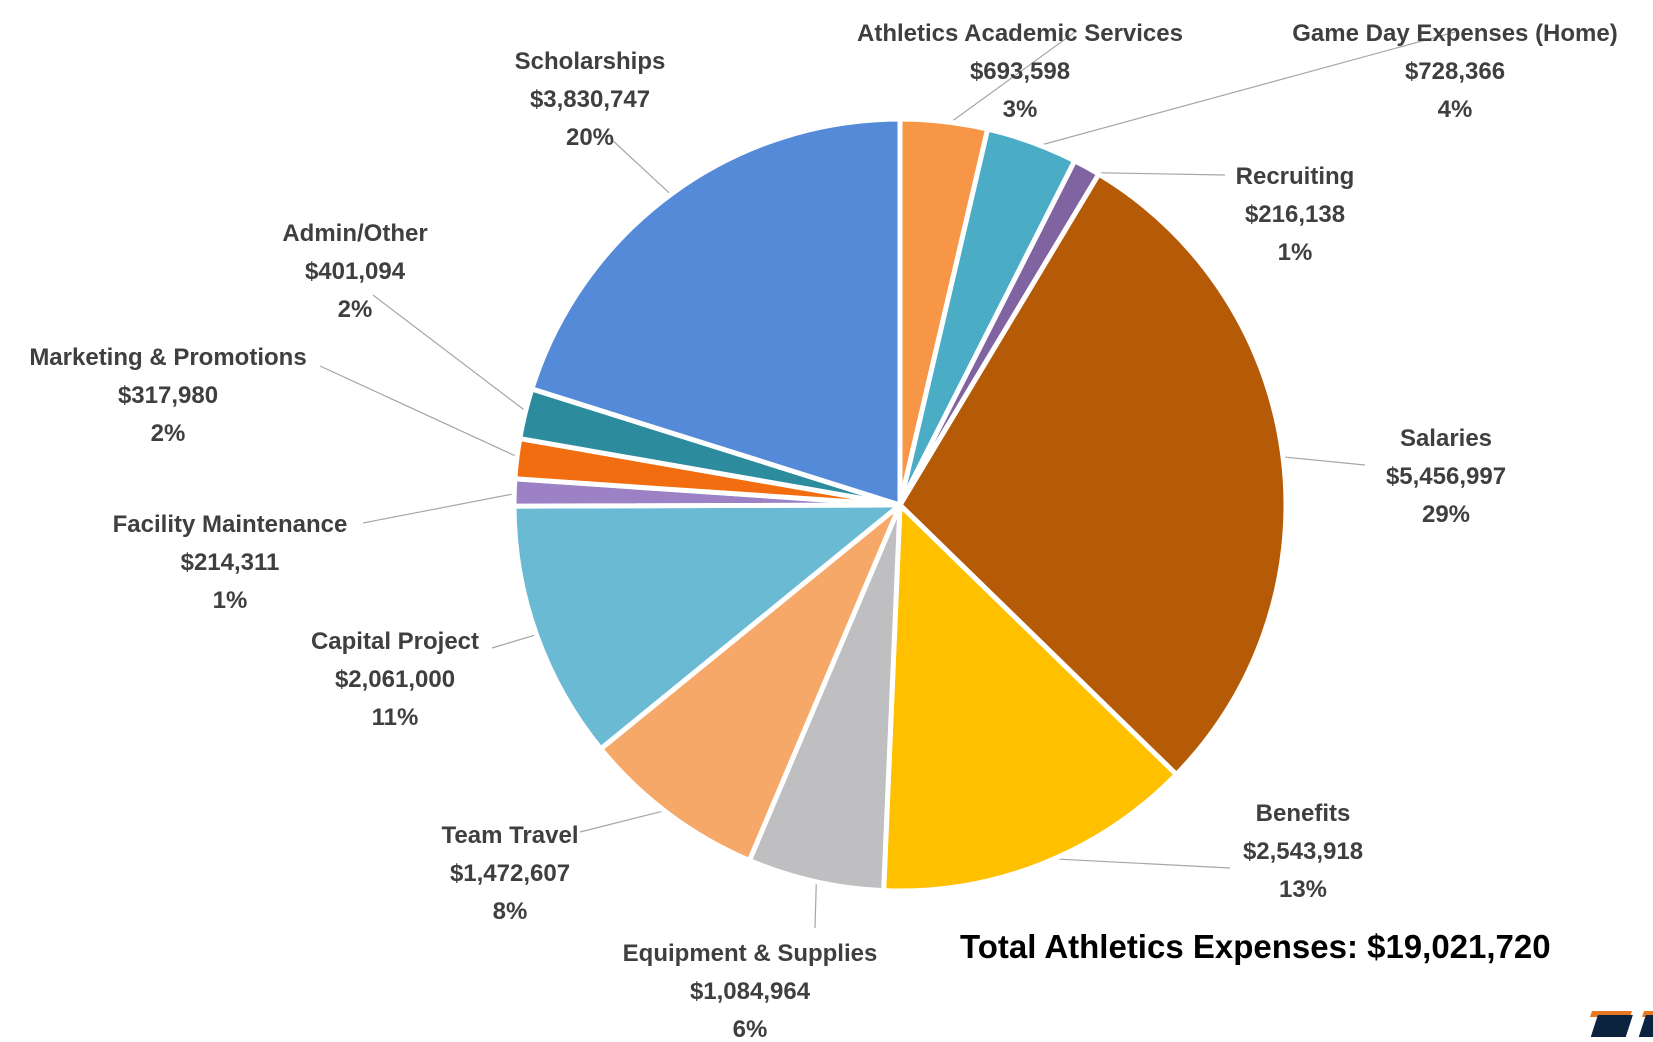 The image size is (1653, 1042). What do you see at coordinates (590, 61) in the screenshot?
I see `slice-name: Scholarships` at bounding box center [590, 61].